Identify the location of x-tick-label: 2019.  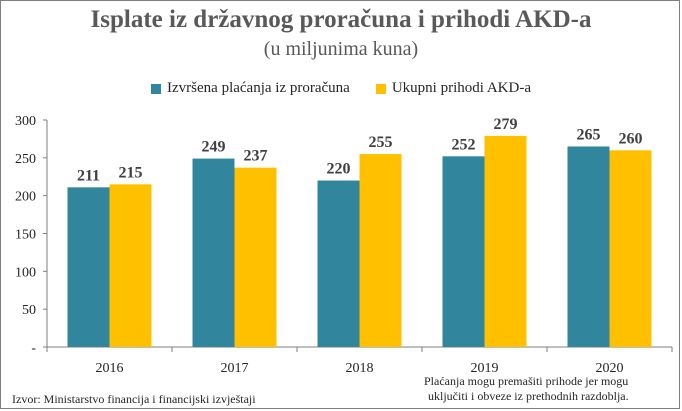
(485, 368).